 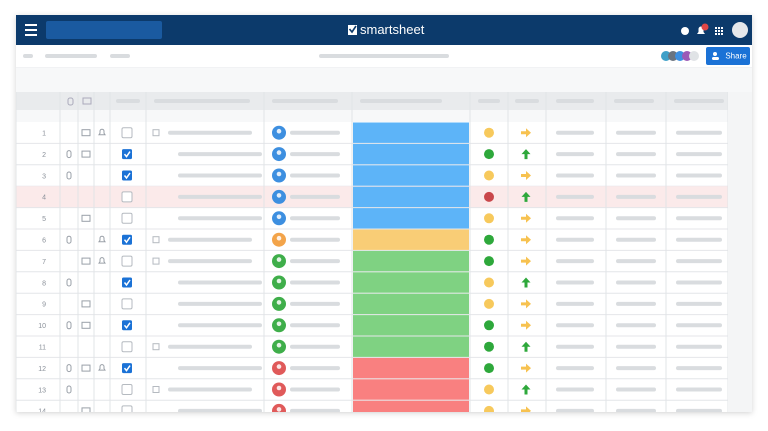 I want to click on user-avatar, so click(x=740, y=30).